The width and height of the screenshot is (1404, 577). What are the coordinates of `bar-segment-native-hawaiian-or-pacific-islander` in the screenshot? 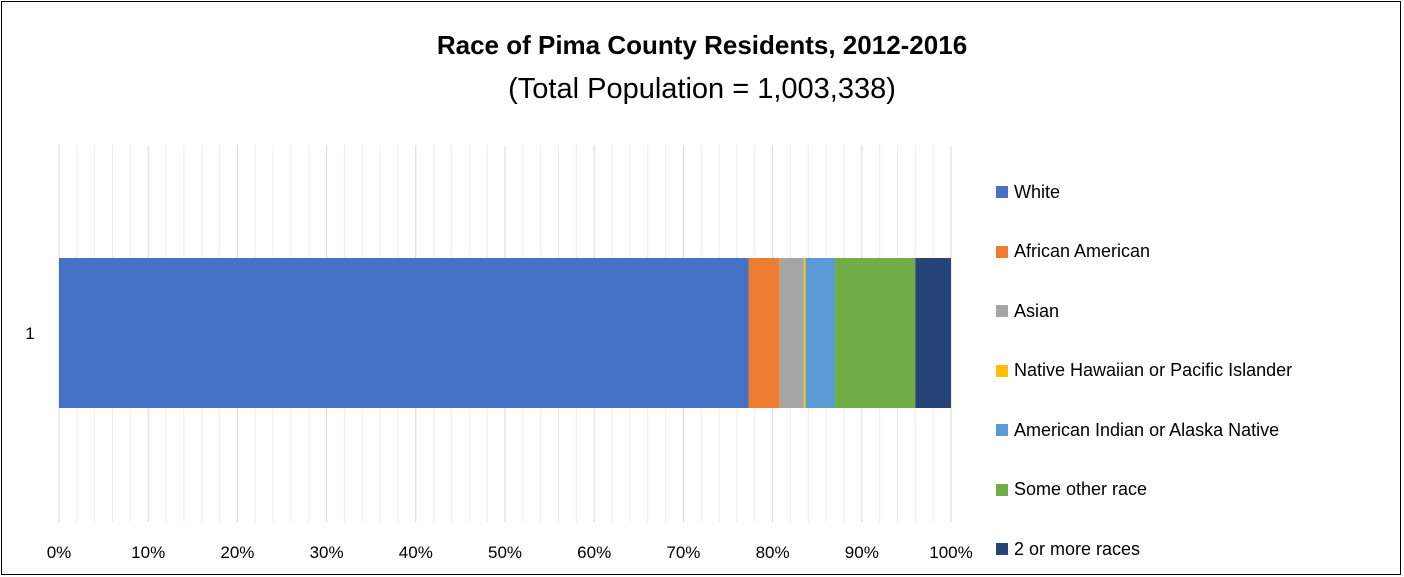 It's located at (804, 333).